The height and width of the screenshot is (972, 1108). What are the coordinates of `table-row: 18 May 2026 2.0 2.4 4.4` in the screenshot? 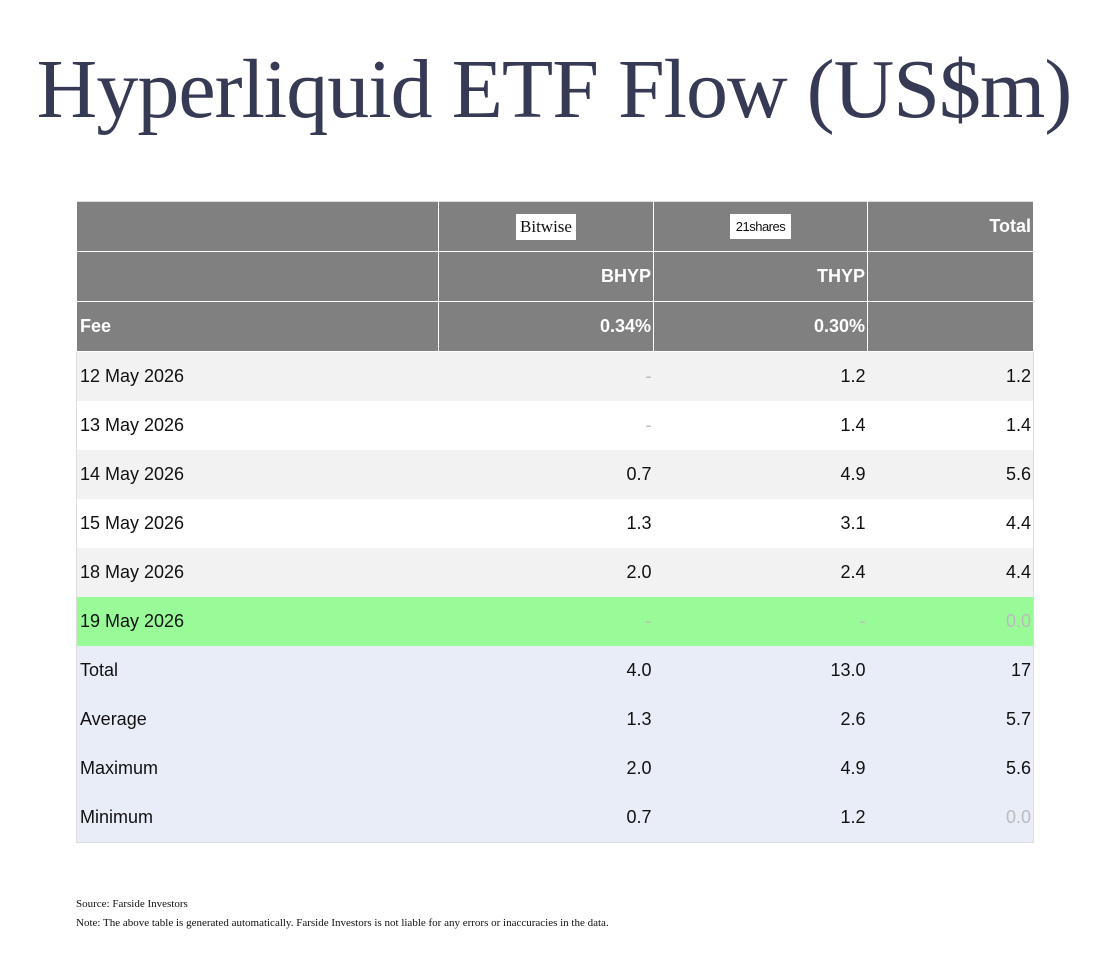 It's located at (555, 572).